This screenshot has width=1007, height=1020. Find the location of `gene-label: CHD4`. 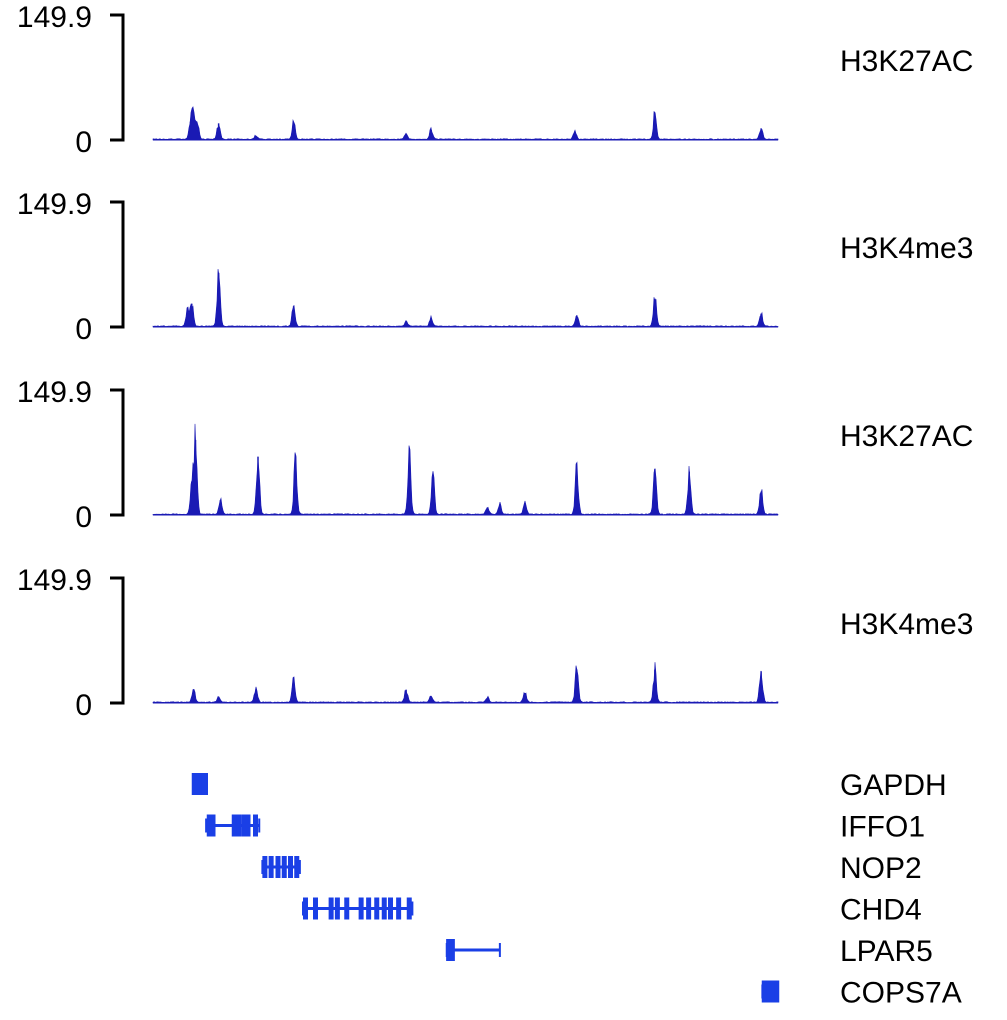

gene-label: CHD4 is located at coordinates (881, 910).